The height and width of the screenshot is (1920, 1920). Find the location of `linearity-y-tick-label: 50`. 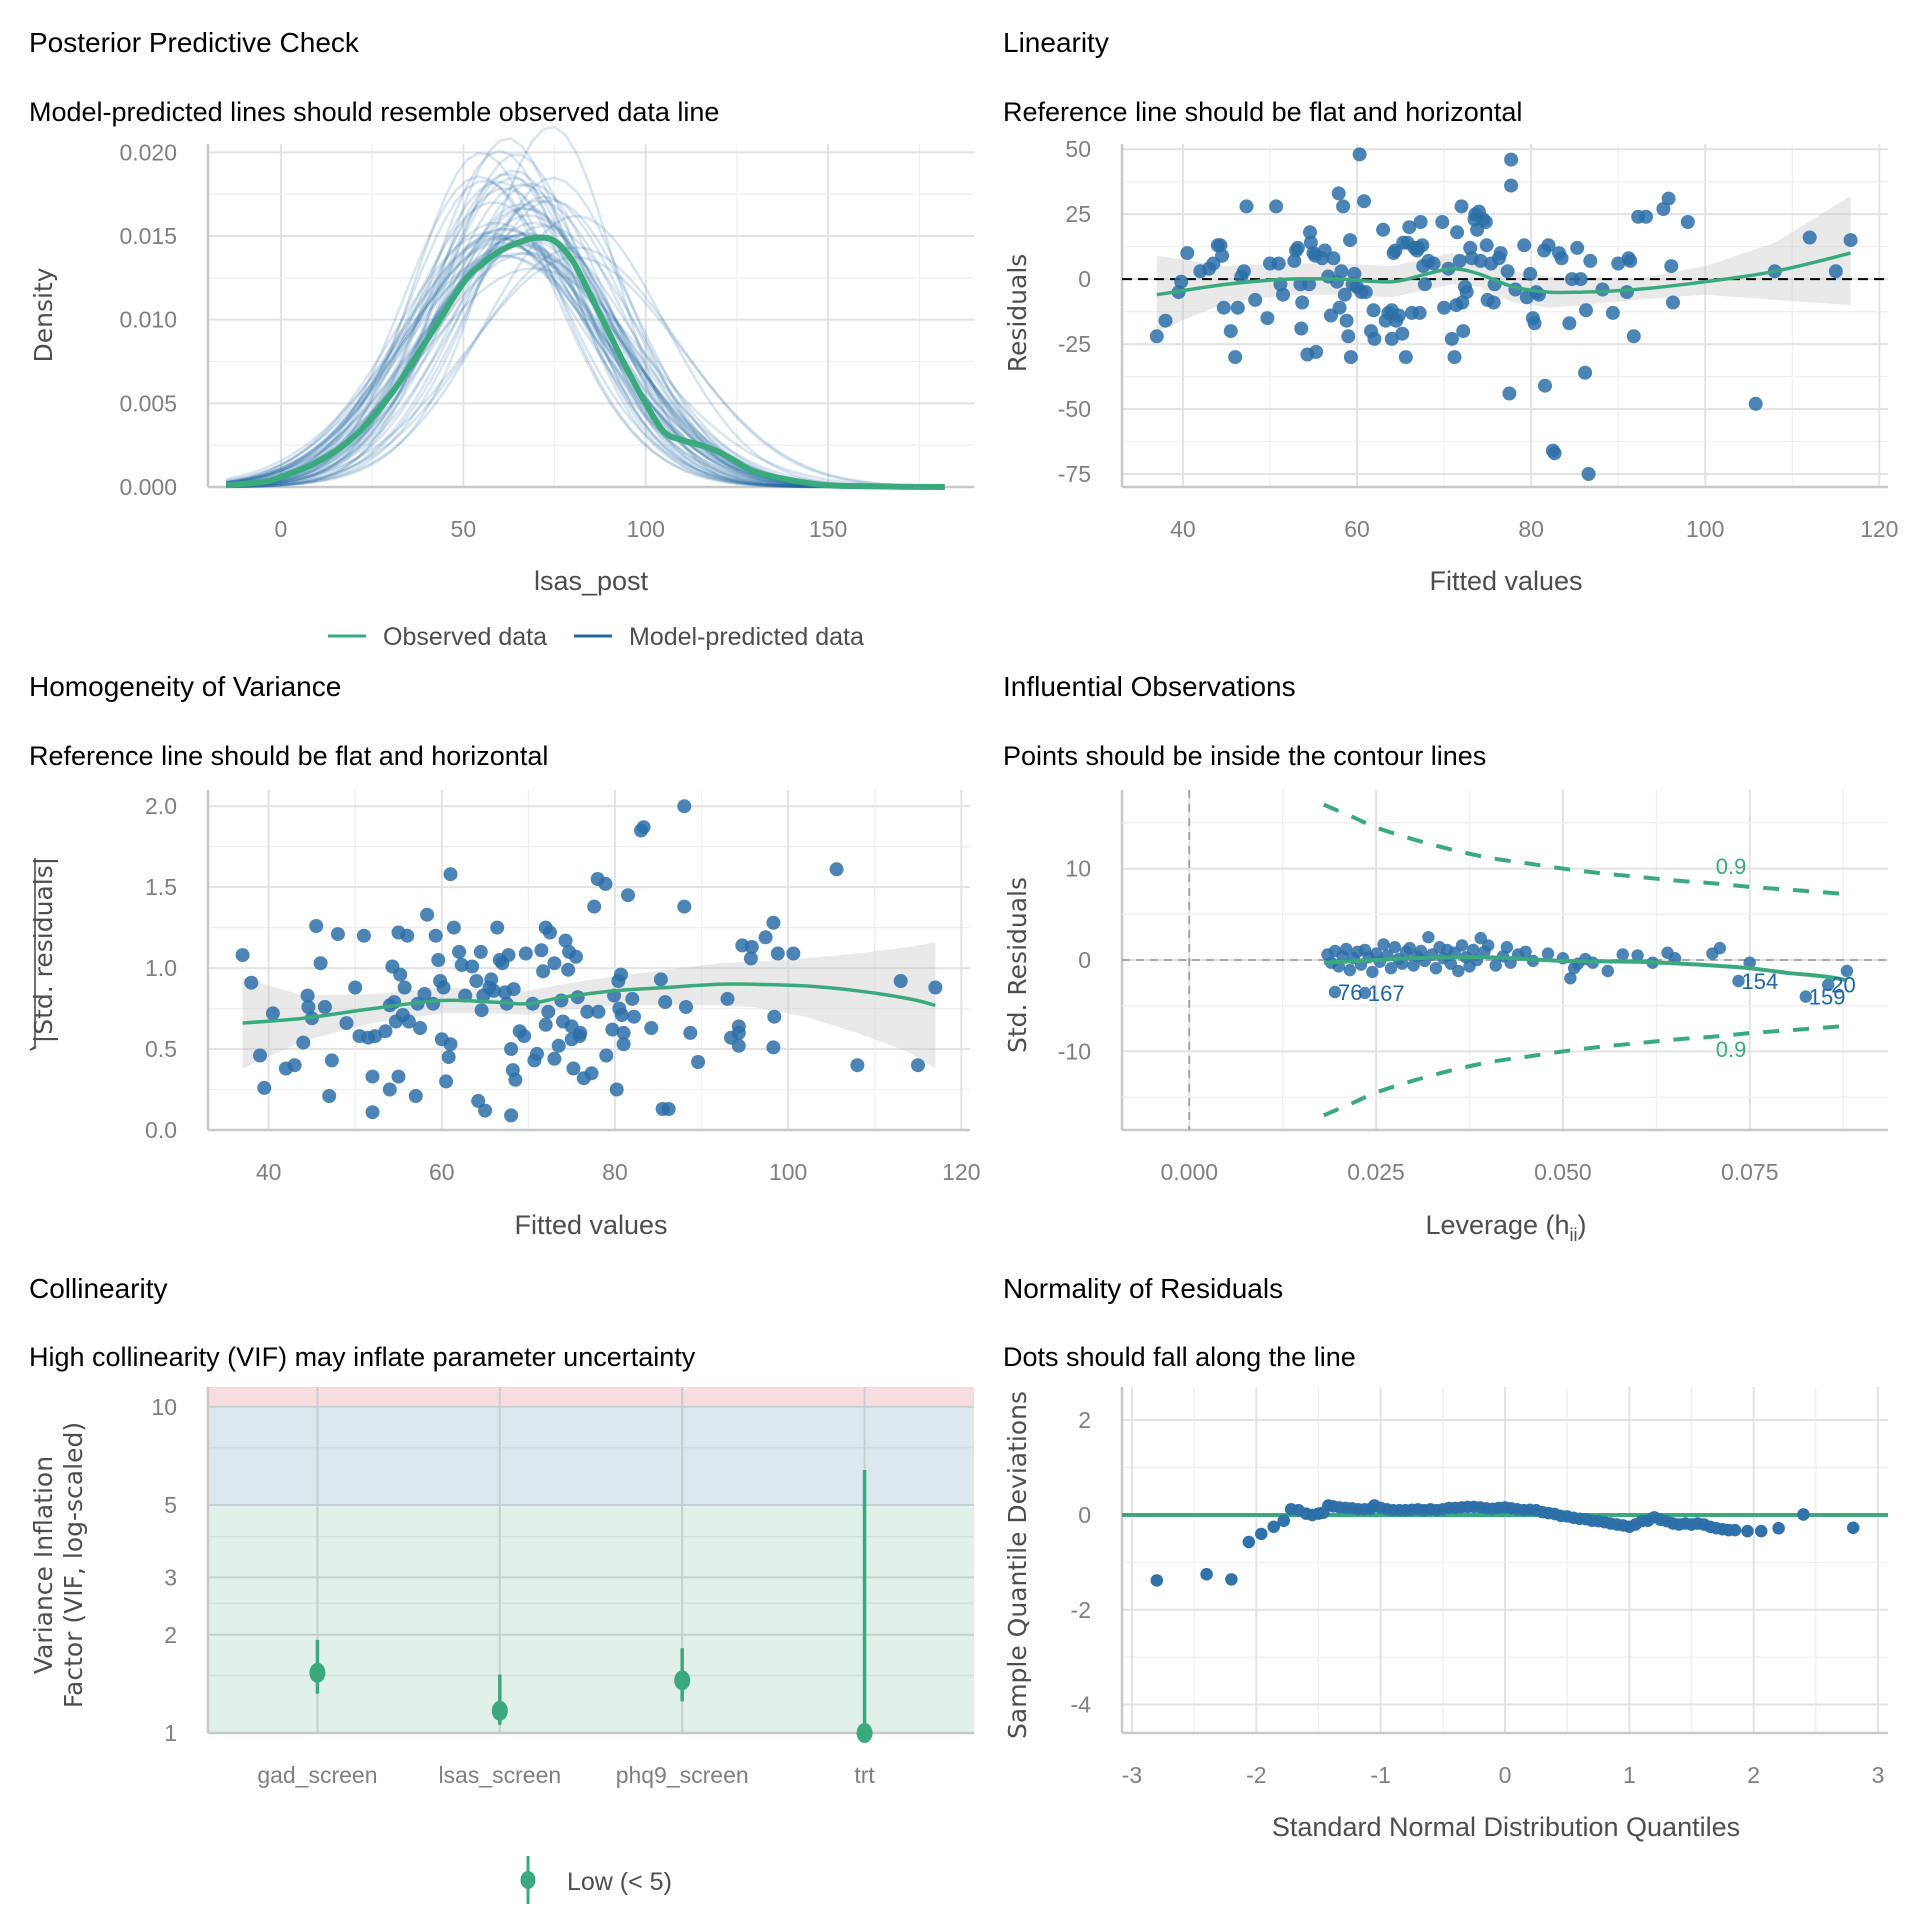

linearity-y-tick-label: 50 is located at coordinates (1078, 149).